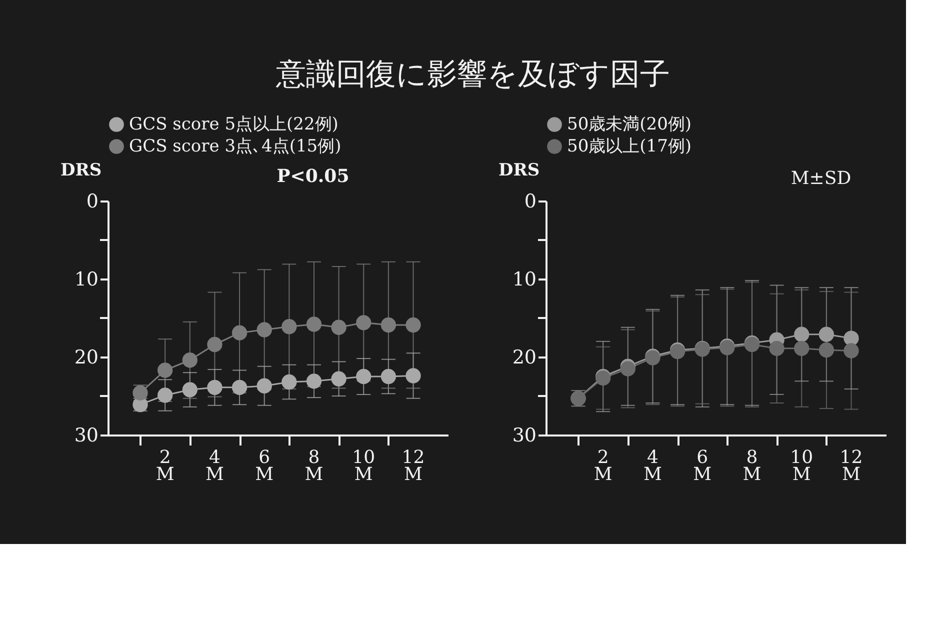 The image size is (933, 633). I want to click on legend-label: 50歳以上(17例), so click(629, 146).